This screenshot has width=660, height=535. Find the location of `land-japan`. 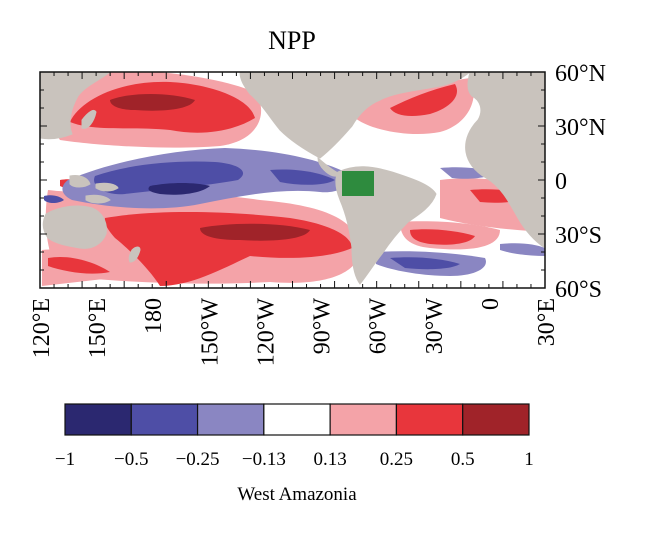

land-japan is located at coordinates (89, 119).